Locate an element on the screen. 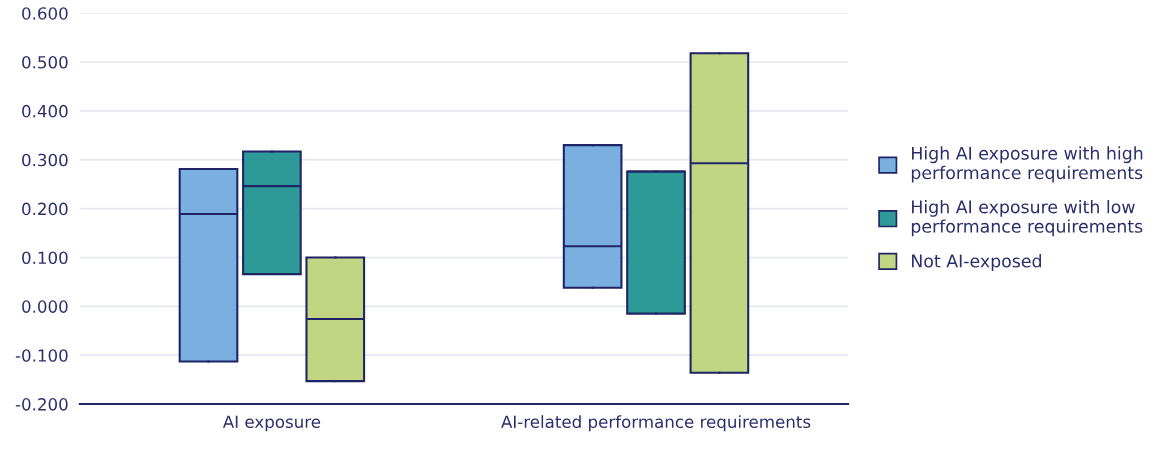 This screenshot has height=454, width=1157. y-tick-label: -0.200 is located at coordinates (41, 404).